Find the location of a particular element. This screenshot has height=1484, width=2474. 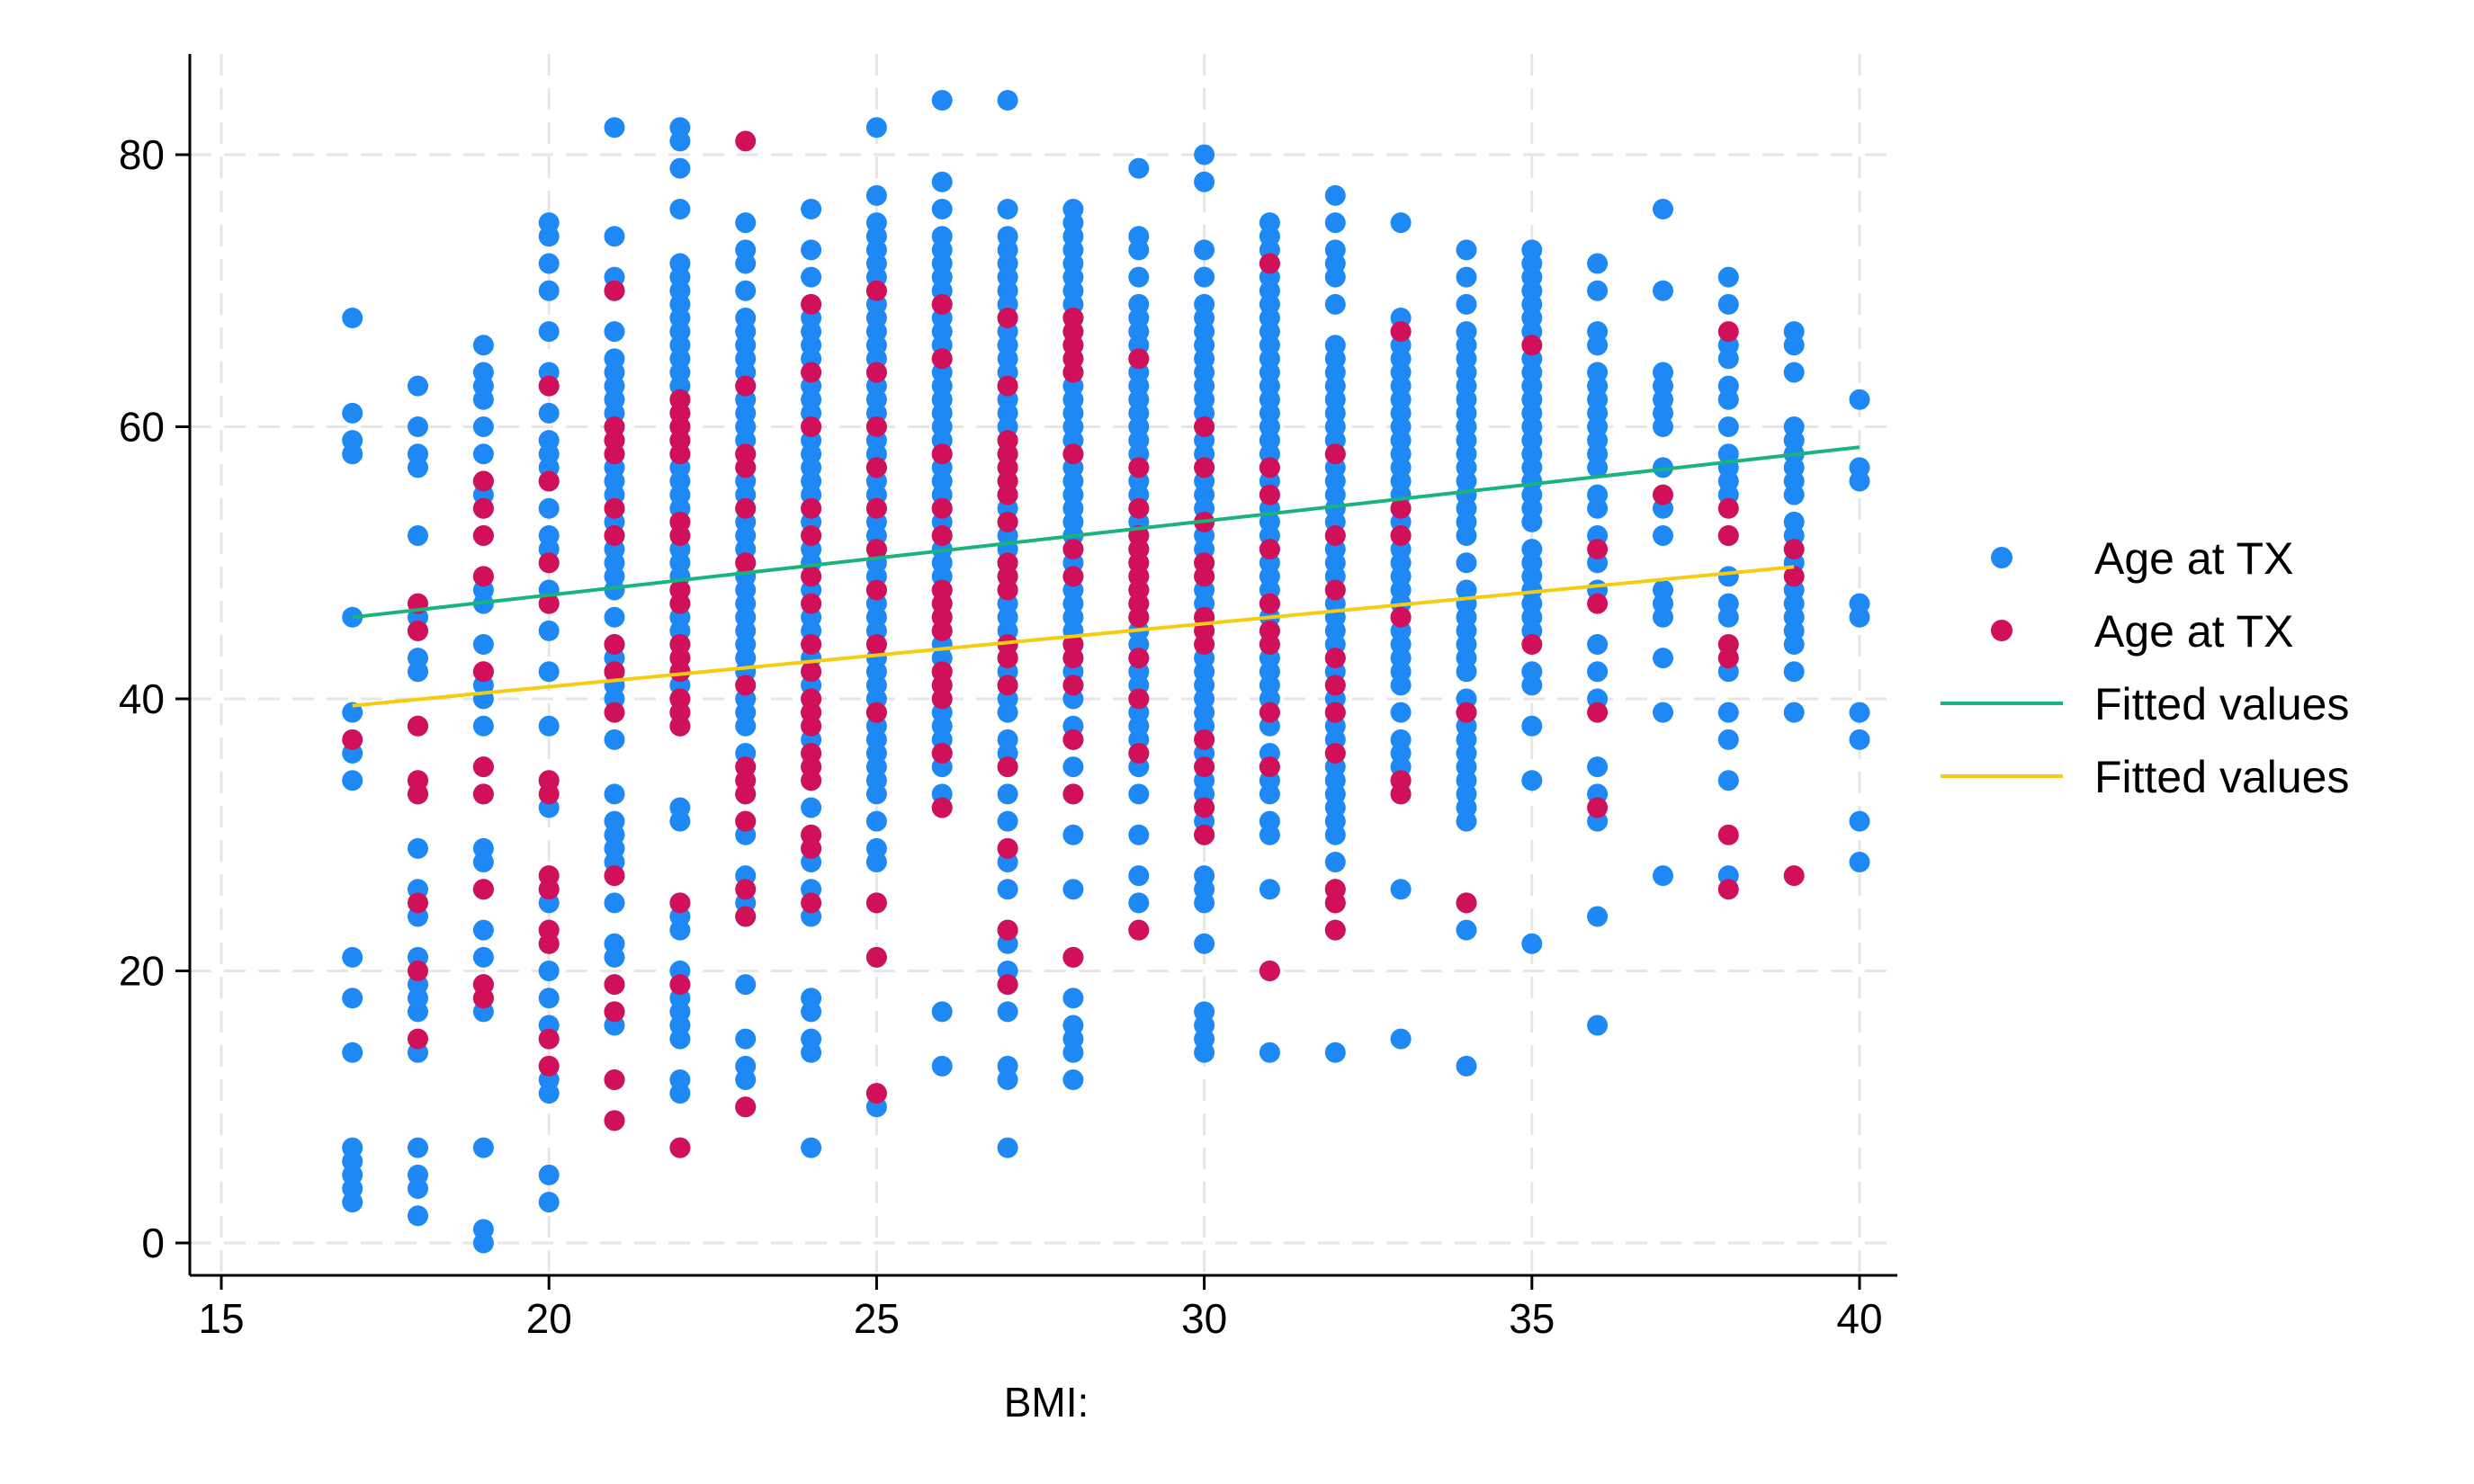

fit-lines is located at coordinates (1106, 576).